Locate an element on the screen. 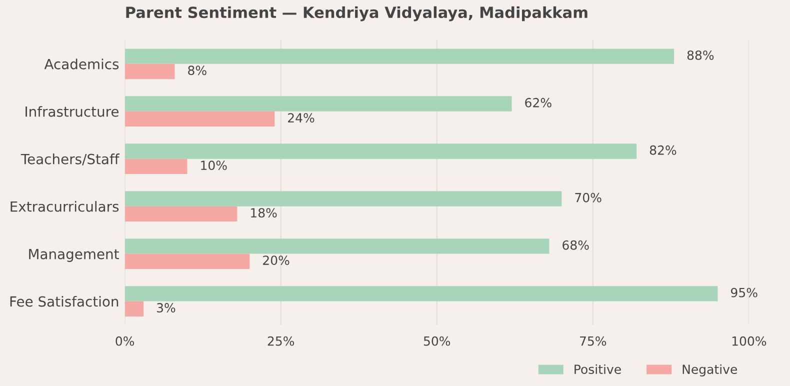 This screenshot has height=386, width=790. x-tick-label: 25% is located at coordinates (281, 341).